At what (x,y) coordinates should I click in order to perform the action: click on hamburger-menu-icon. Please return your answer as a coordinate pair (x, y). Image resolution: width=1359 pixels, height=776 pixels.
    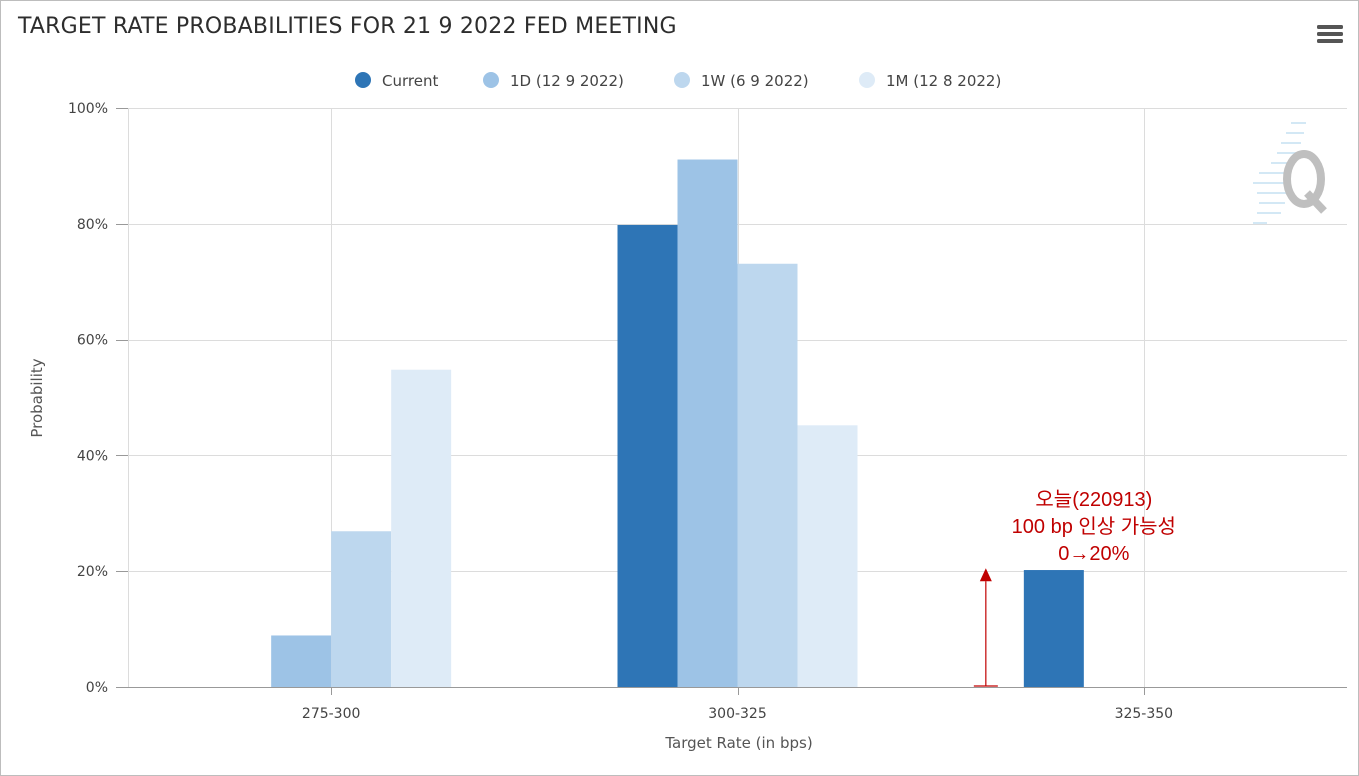
    Looking at the image, I should click on (1330, 34).